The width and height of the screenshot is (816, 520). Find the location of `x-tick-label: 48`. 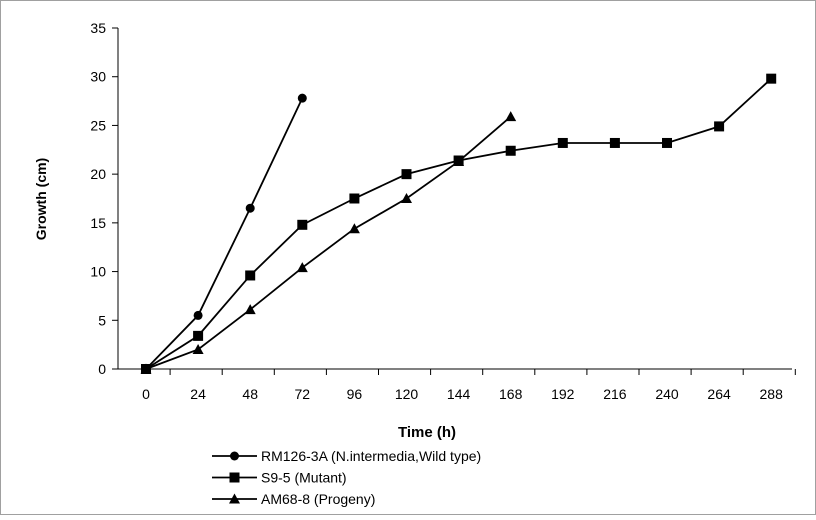

x-tick-label: 48 is located at coordinates (250, 394).